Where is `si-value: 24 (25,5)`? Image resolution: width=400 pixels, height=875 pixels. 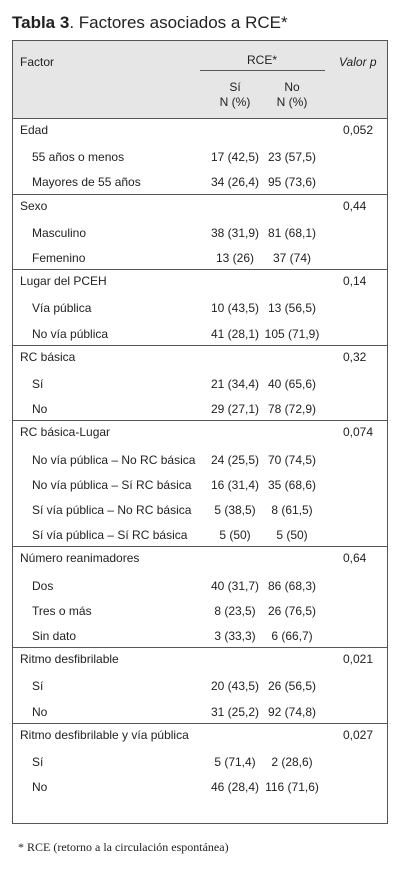 si-value: 24 (25,5) is located at coordinates (235, 459).